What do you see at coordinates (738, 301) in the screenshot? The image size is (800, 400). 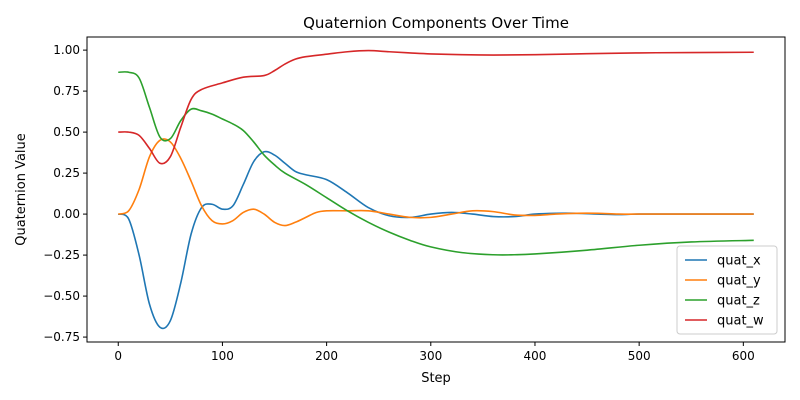 I see `legend-label: quat_z` at bounding box center [738, 301].